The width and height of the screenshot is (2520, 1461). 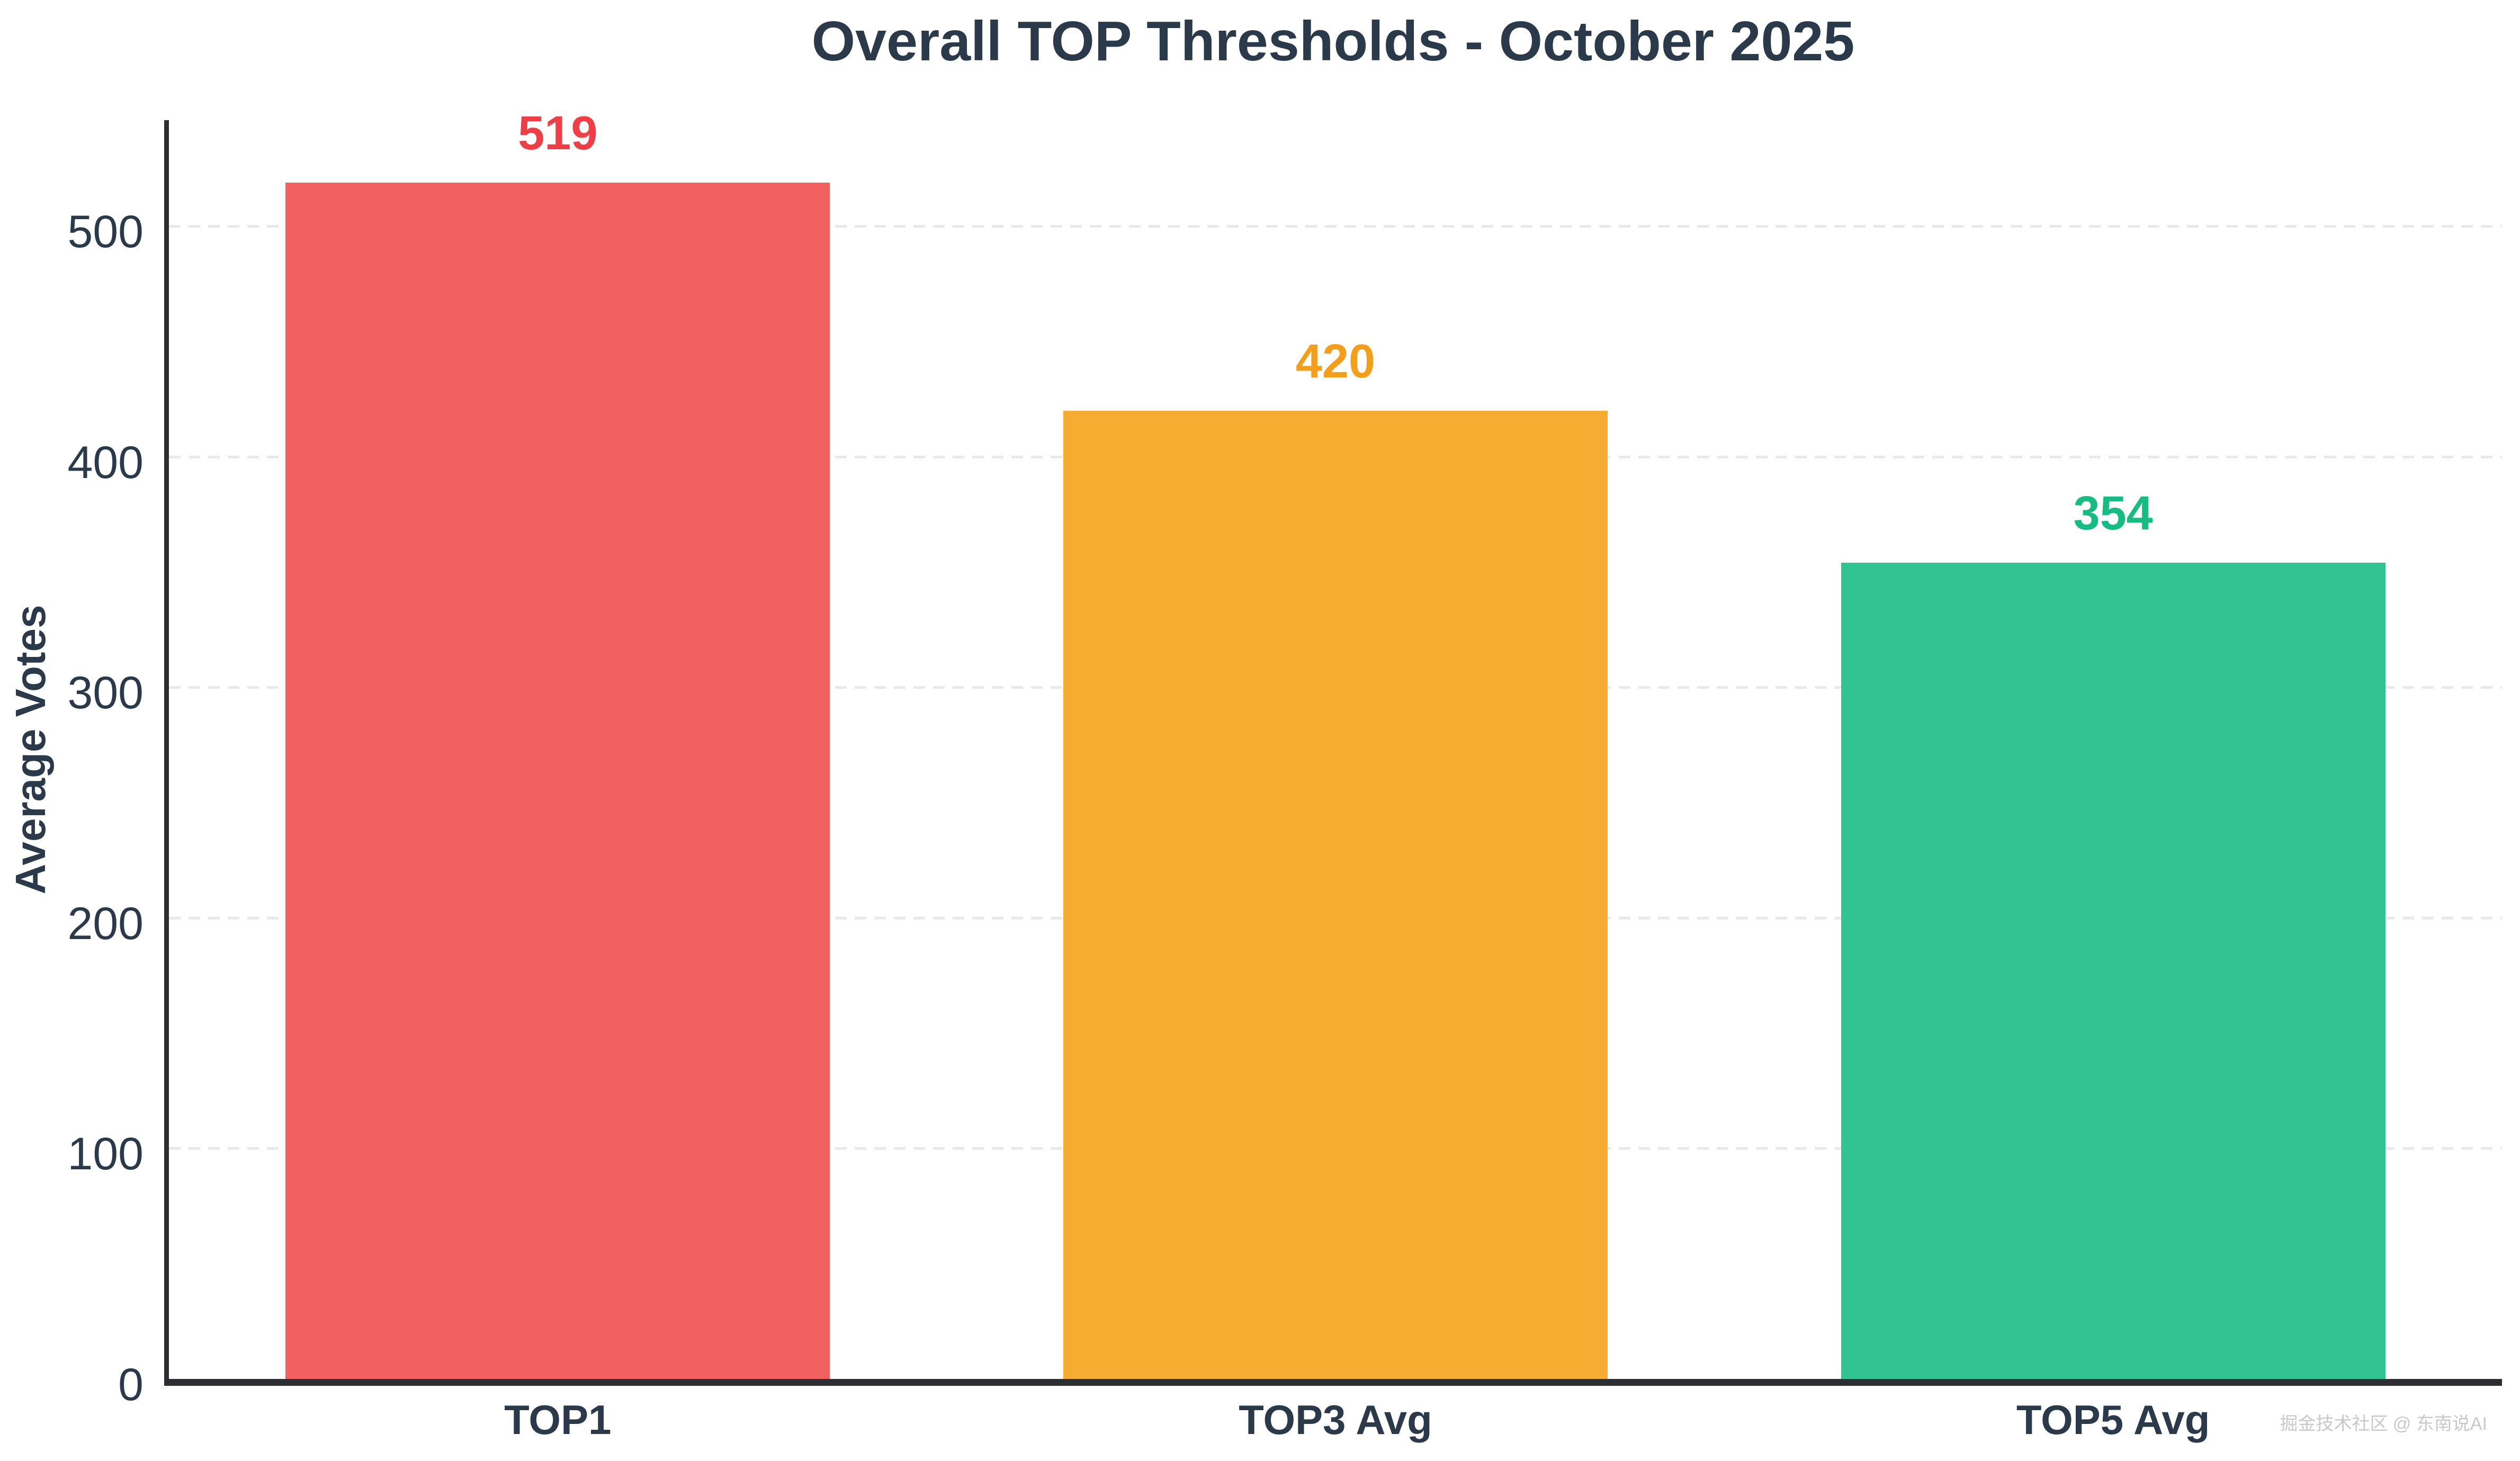 What do you see at coordinates (1335, 361) in the screenshot?
I see `bar-value-label: 420` at bounding box center [1335, 361].